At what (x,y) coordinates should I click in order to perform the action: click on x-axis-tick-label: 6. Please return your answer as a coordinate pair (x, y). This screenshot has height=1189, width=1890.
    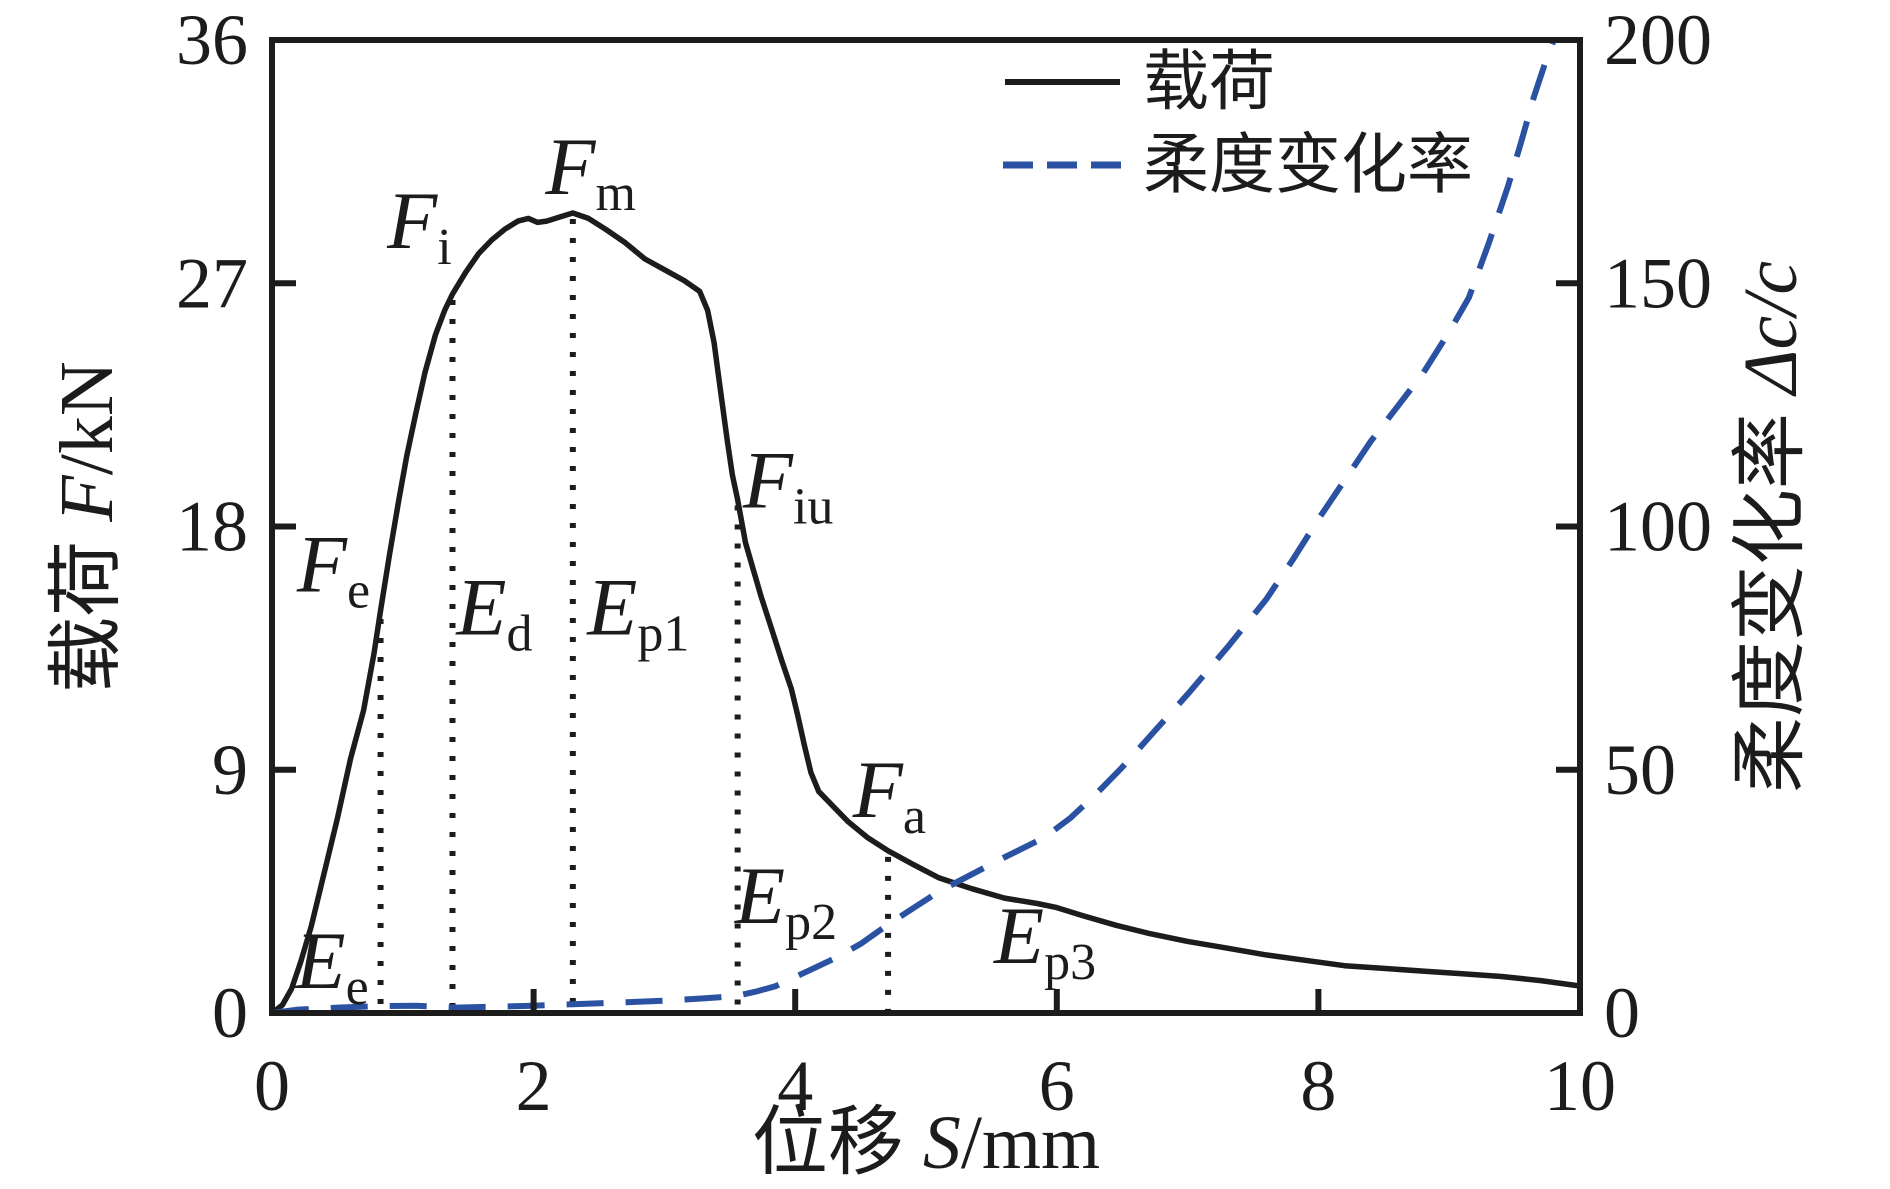
    Looking at the image, I should click on (1057, 1086).